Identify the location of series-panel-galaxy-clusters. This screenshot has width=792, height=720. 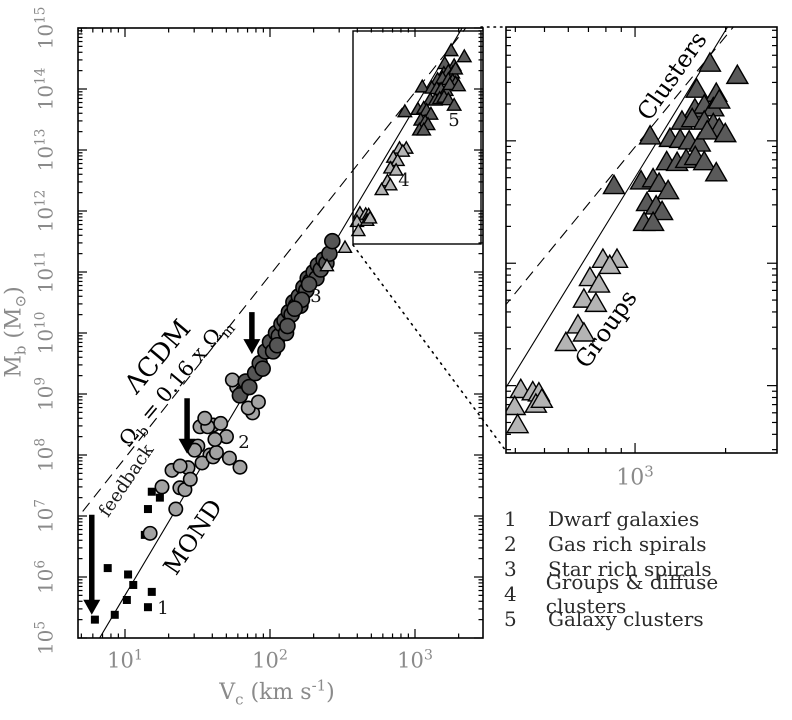
(676, 141).